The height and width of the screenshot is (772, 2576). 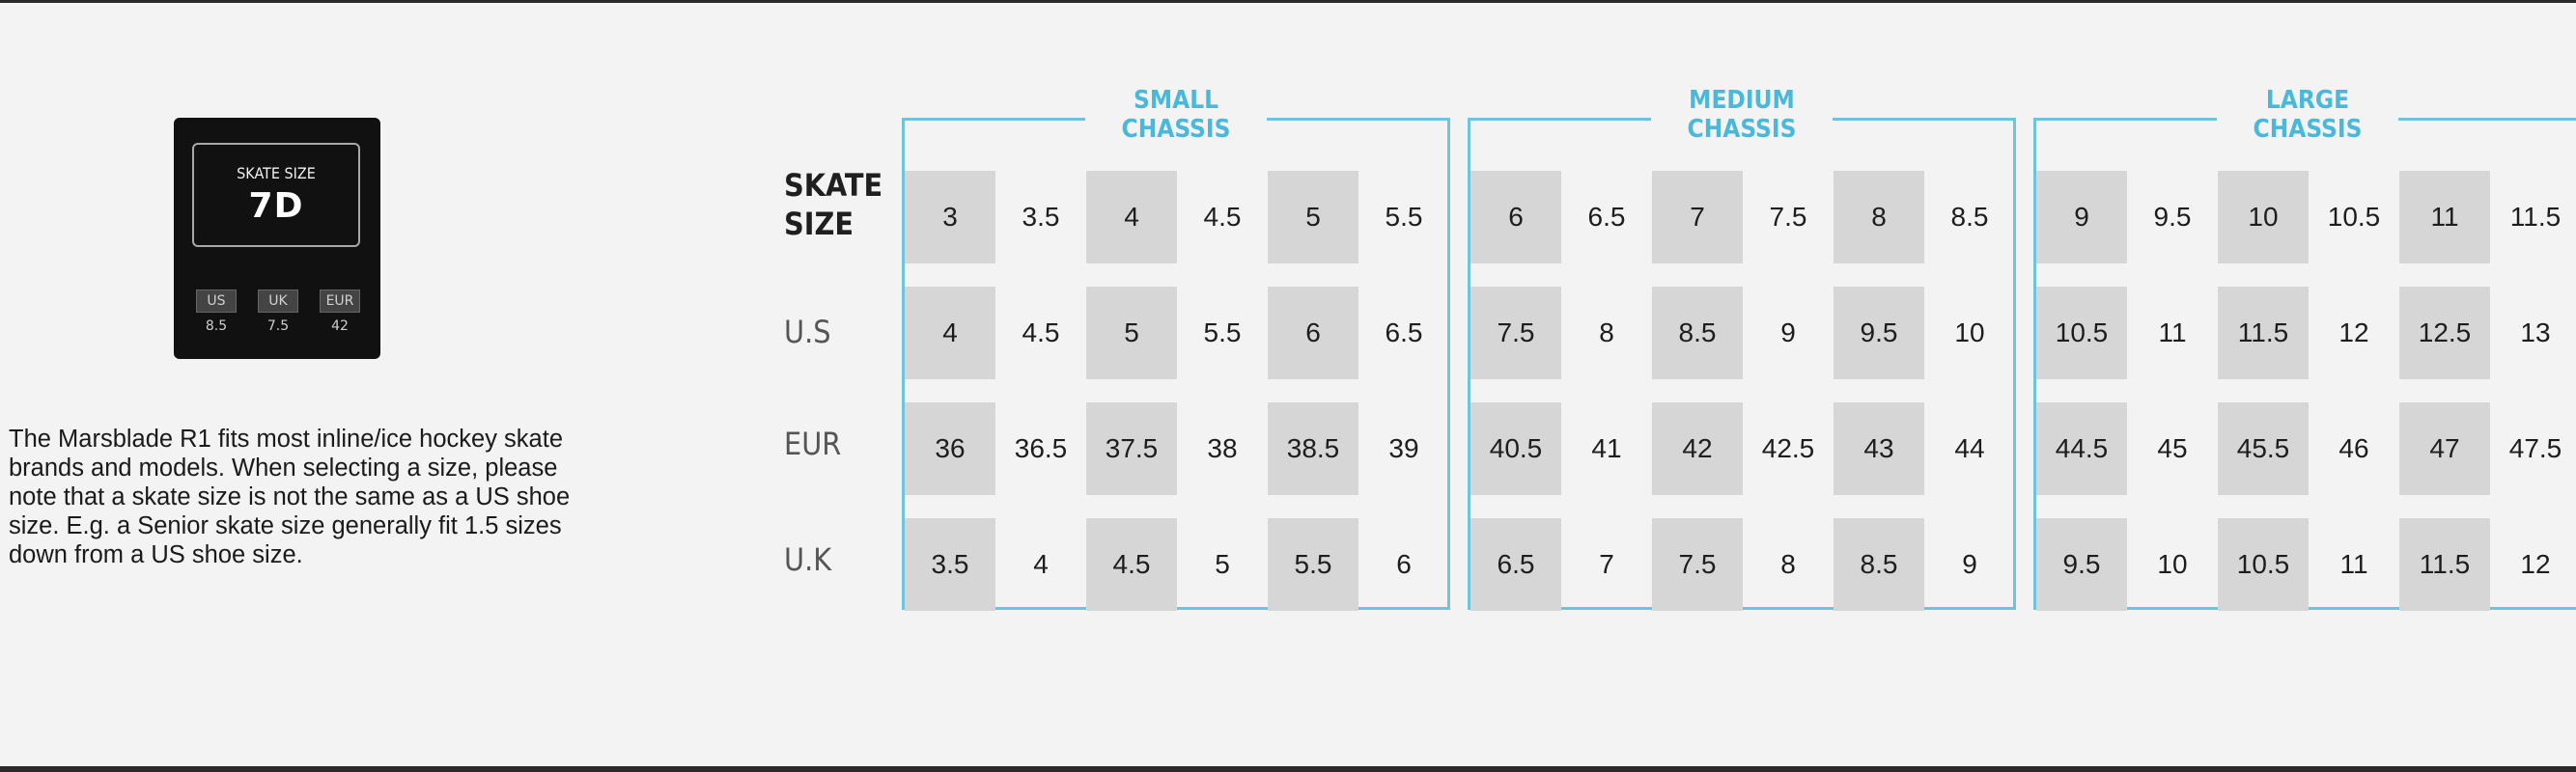 What do you see at coordinates (2263, 564) in the screenshot?
I see `size-cell-uk: 10.5` at bounding box center [2263, 564].